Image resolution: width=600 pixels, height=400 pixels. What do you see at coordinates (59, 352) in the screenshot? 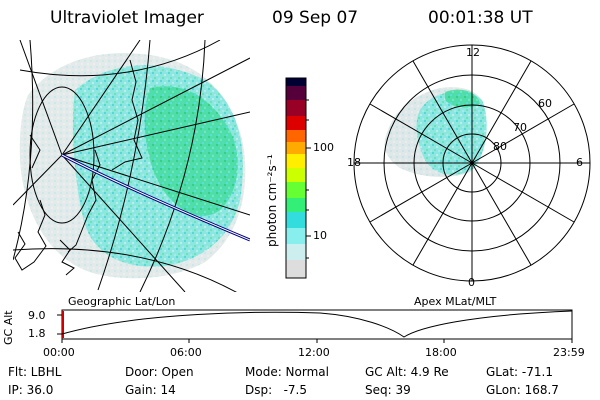
I see `alt-plot-xtick-0: 00:00` at bounding box center [59, 352].